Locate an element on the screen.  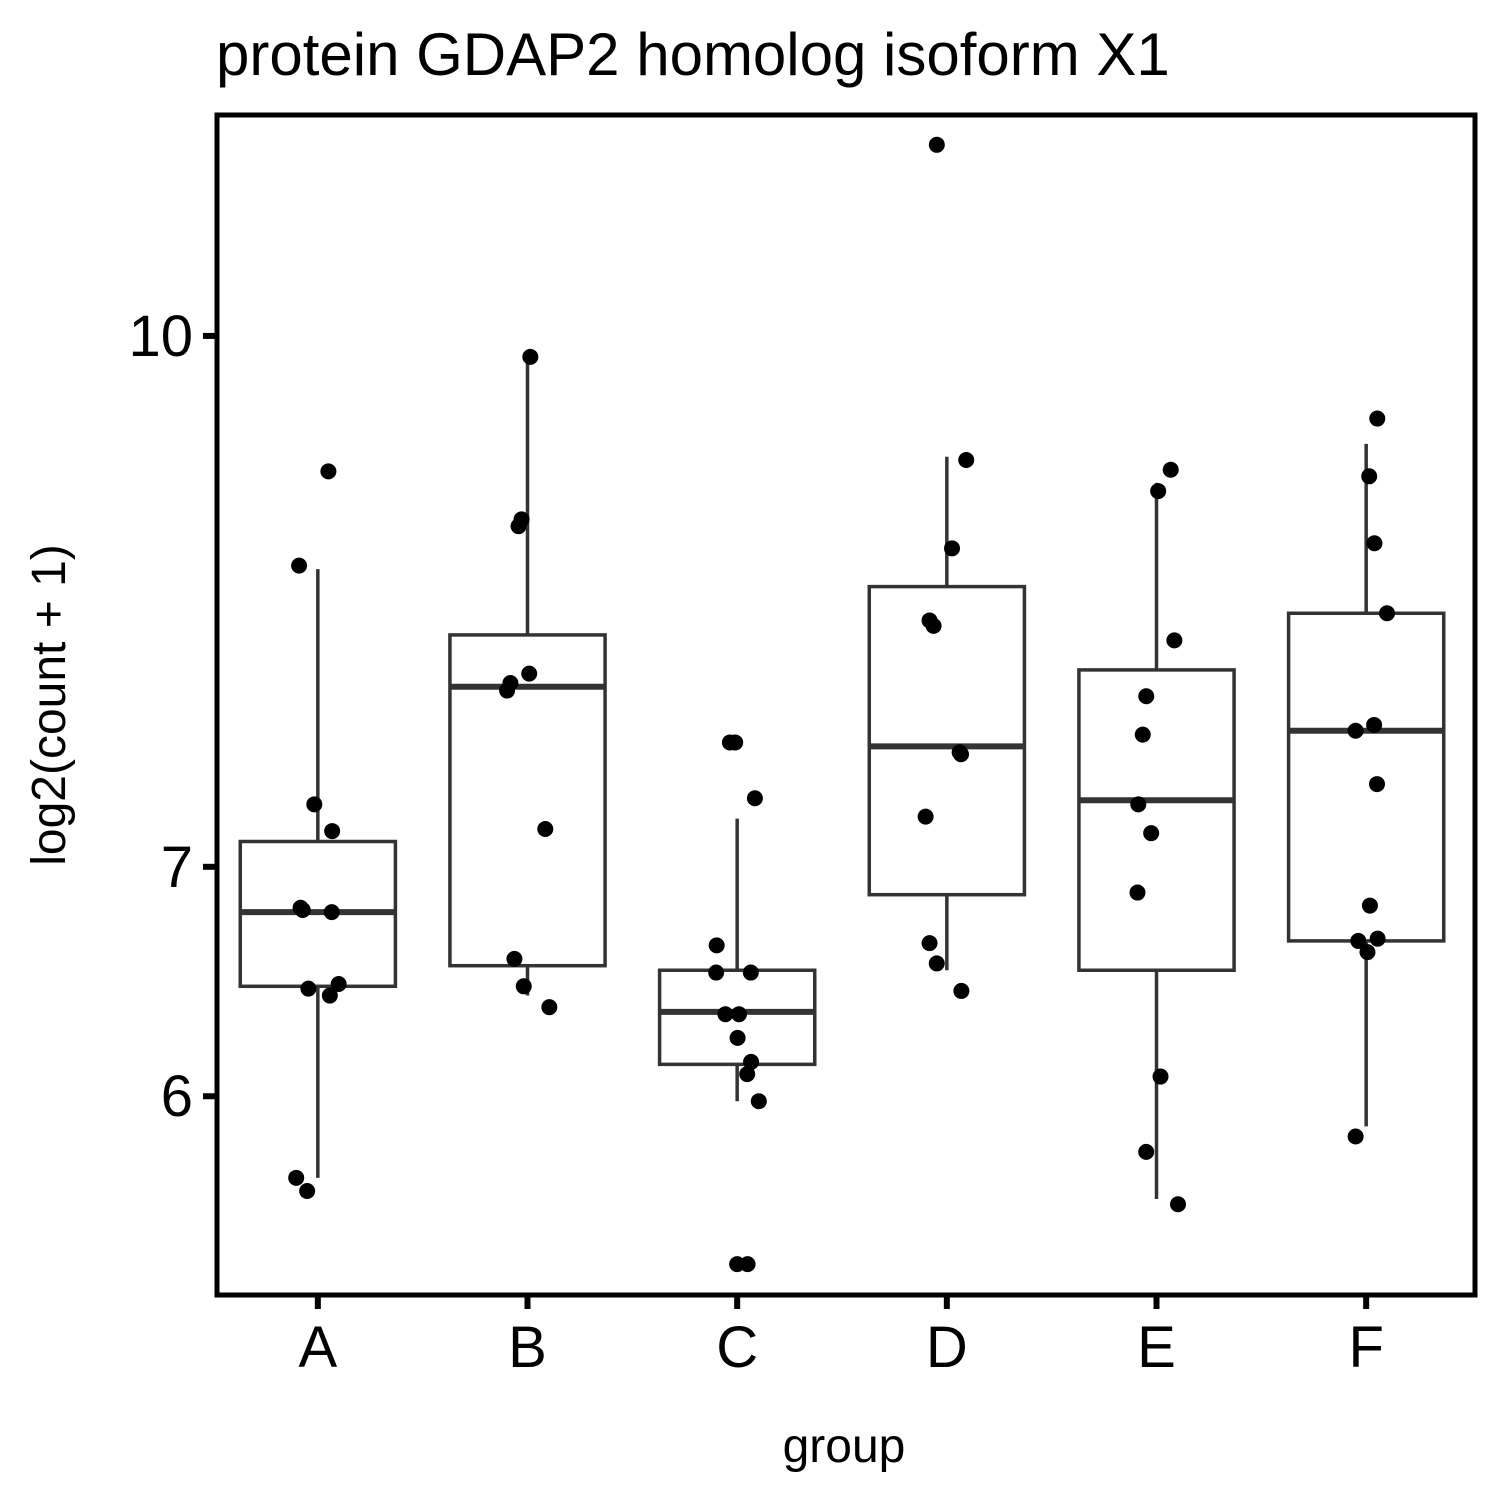
x-tick-label-F: F is located at coordinates (1365, 1347).